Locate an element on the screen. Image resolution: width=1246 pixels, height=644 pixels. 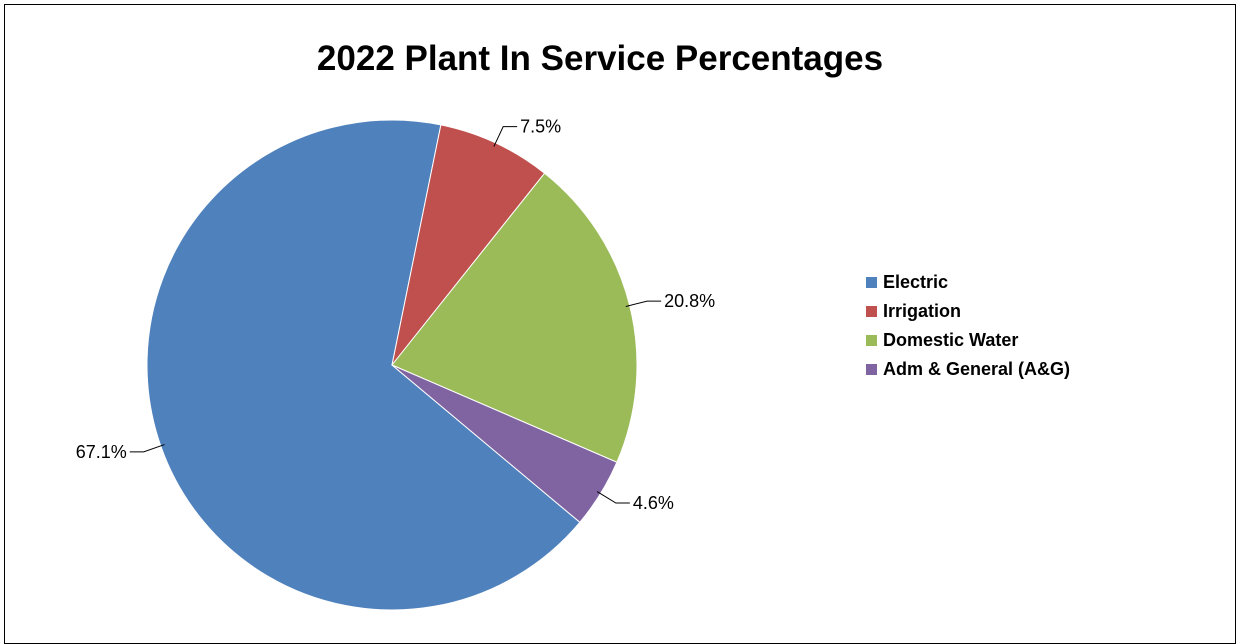
legend-label: Adm & General (A&G) is located at coordinates (977, 369).